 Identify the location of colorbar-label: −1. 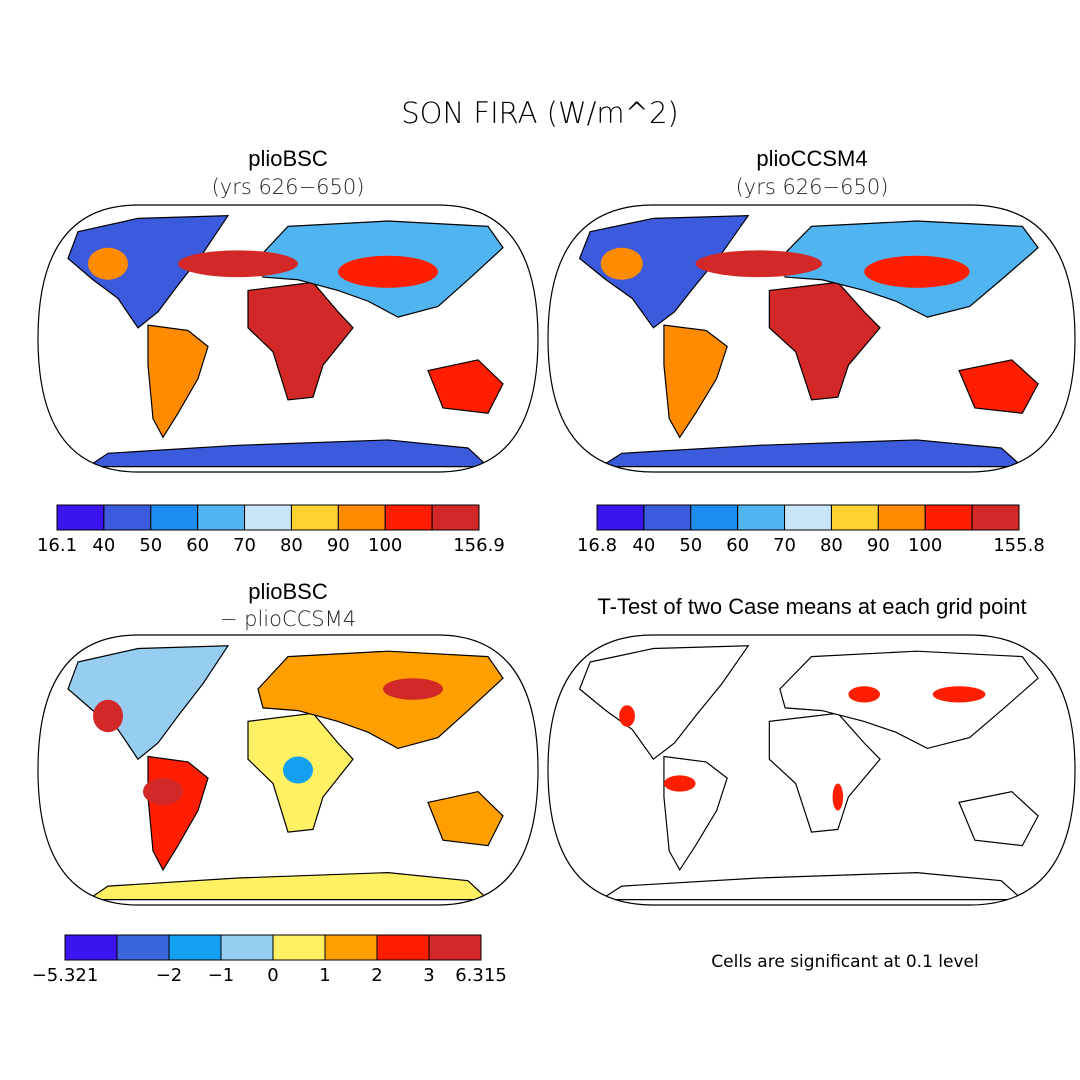
(221, 975).